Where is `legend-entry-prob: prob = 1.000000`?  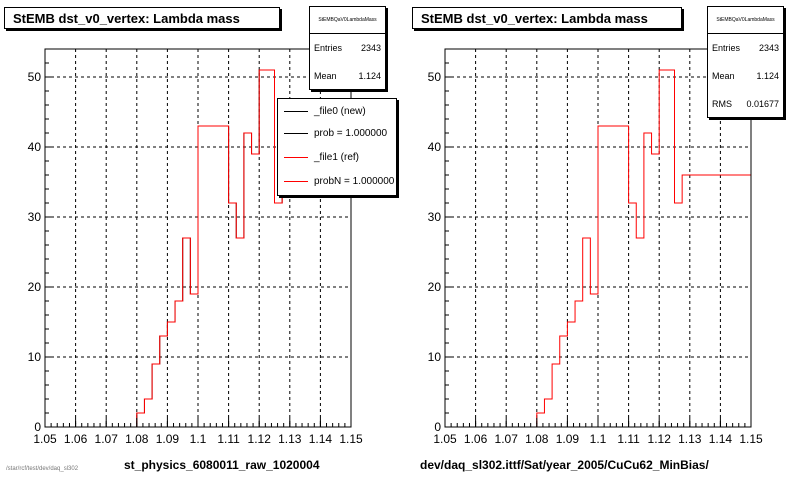 legend-entry-prob: prob = 1.000000 is located at coordinates (337, 133).